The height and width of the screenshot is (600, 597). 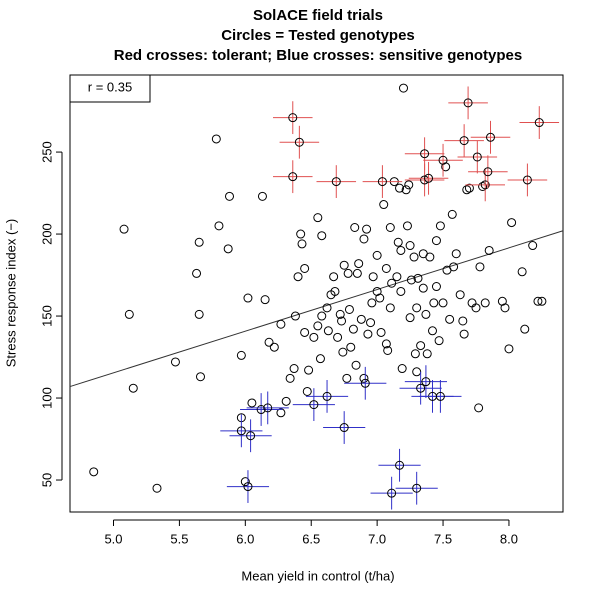 What do you see at coordinates (113, 538) in the screenshot?
I see `x-tick-label: 5.0` at bounding box center [113, 538].